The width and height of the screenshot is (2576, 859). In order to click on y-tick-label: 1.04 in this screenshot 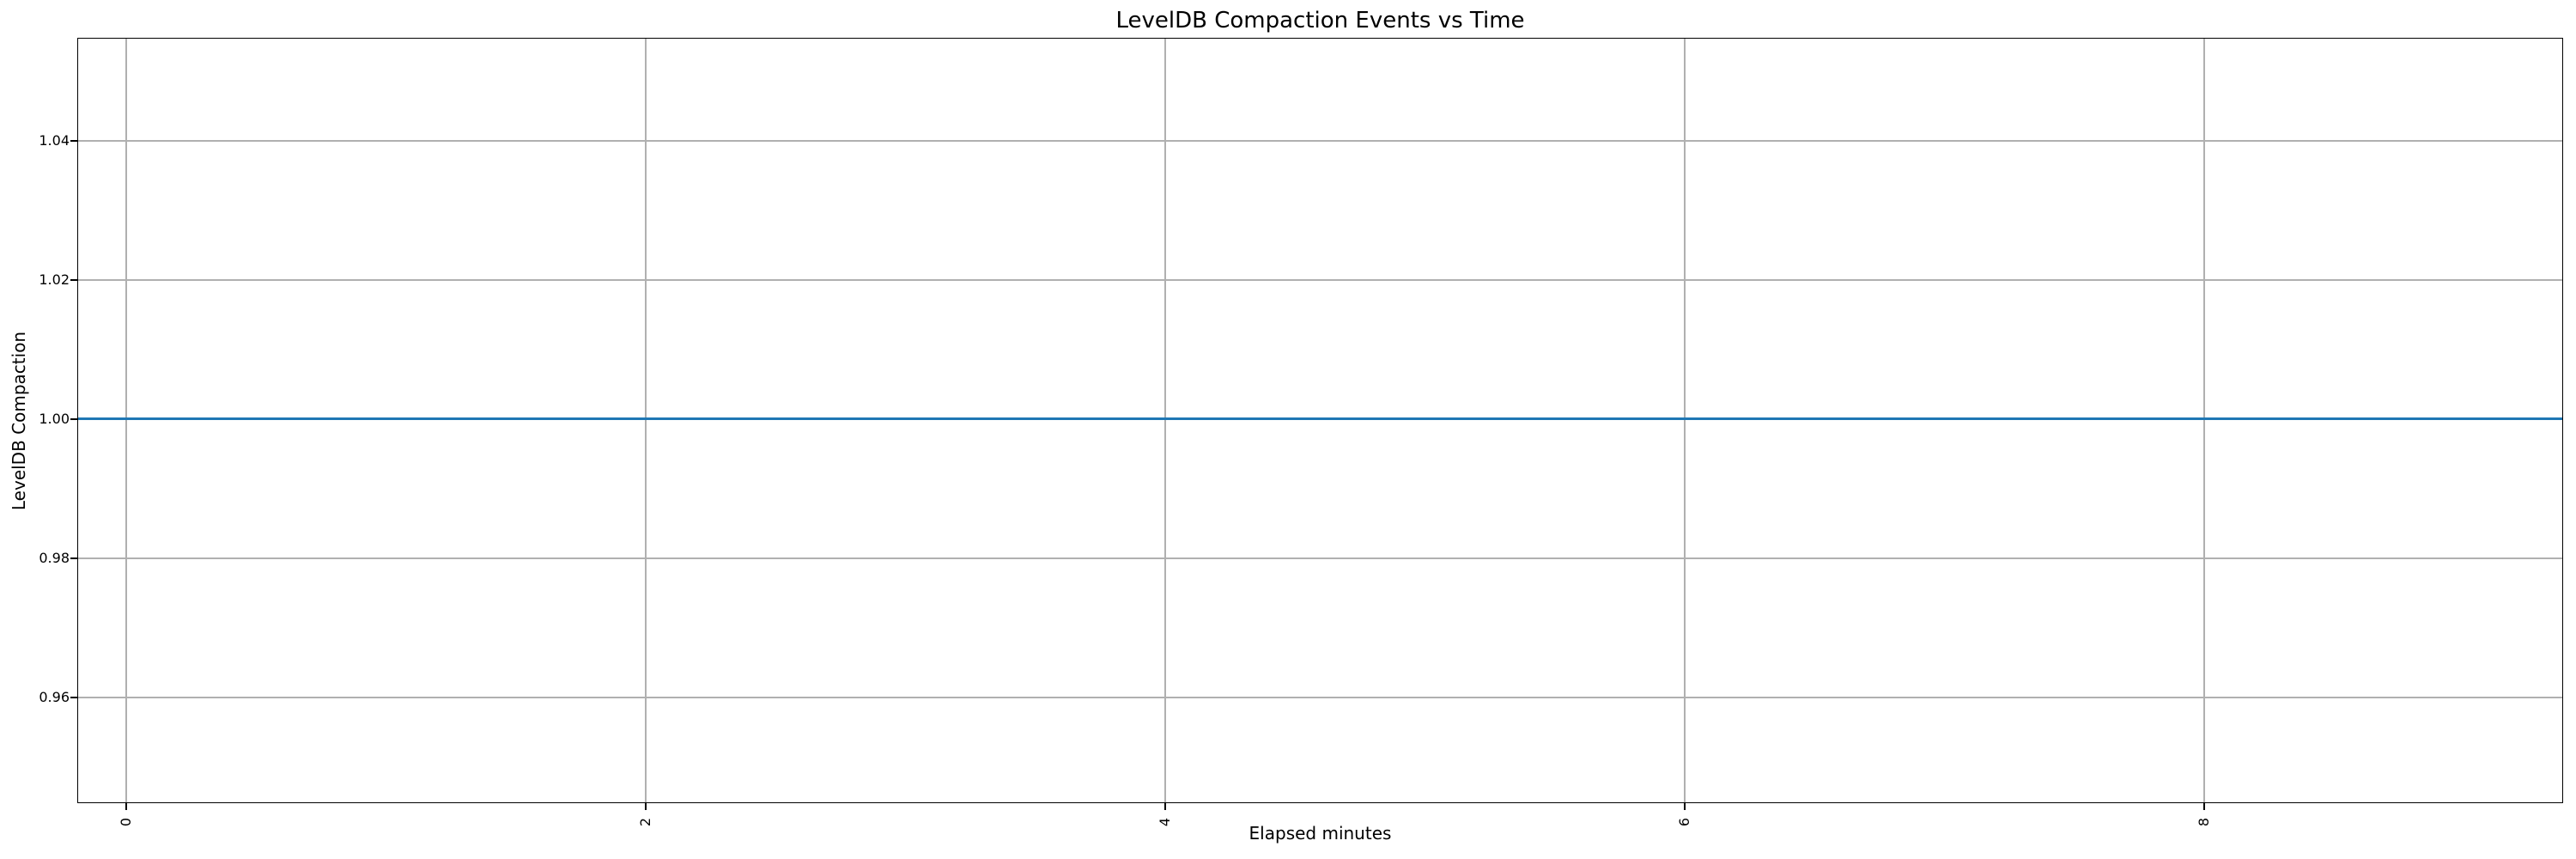, I will do `click(55, 140)`.